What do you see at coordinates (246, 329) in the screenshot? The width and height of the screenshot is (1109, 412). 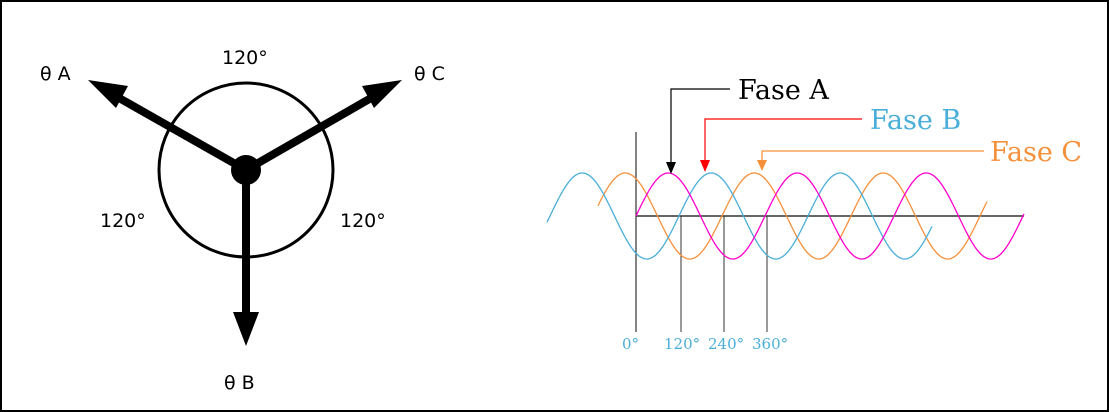 I see `vector-b-arrowhead` at bounding box center [246, 329].